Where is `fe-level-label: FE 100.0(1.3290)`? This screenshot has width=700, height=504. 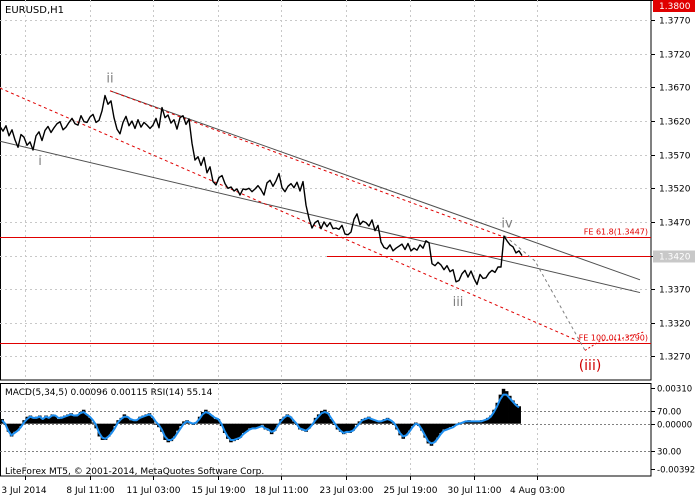
fe-level-label: FE 100.0(1.3290) is located at coordinates (613, 338).